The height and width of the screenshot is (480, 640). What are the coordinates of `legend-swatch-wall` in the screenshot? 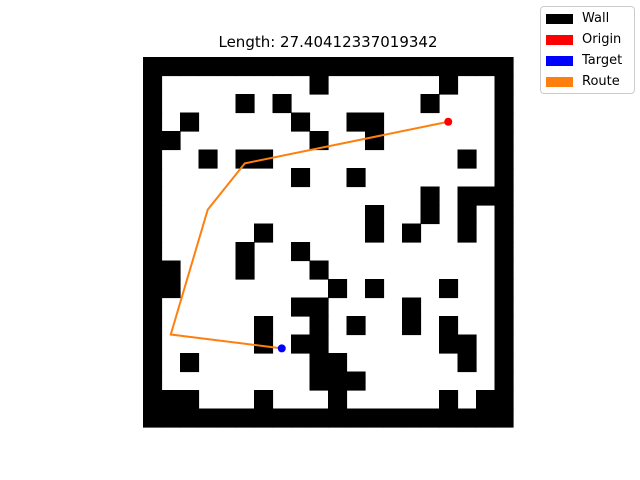 It's located at (559, 19).